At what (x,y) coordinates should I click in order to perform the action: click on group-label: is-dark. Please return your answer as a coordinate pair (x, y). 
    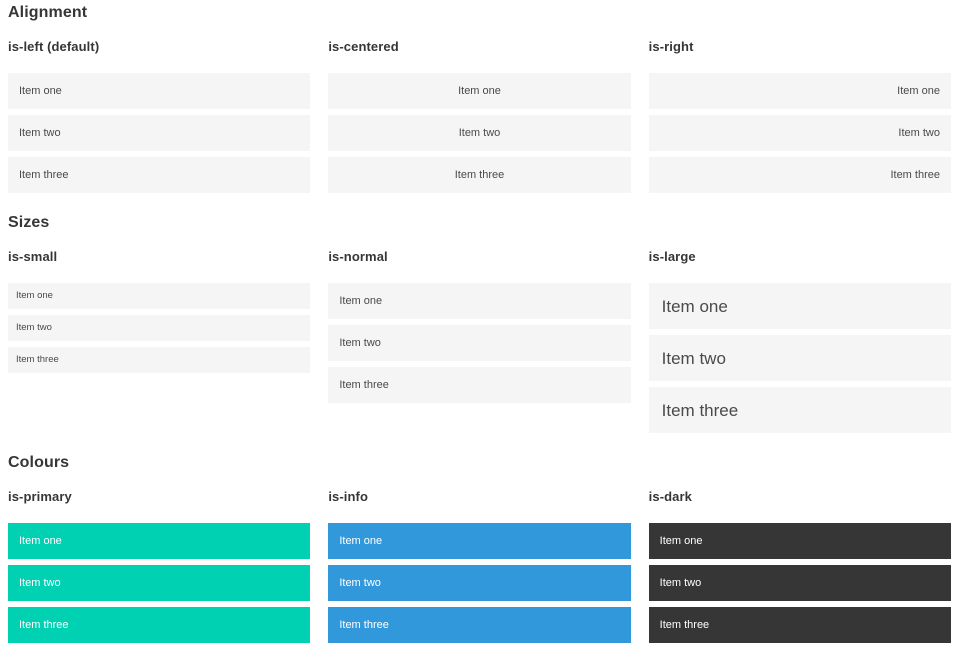
    Looking at the image, I should click on (670, 496).